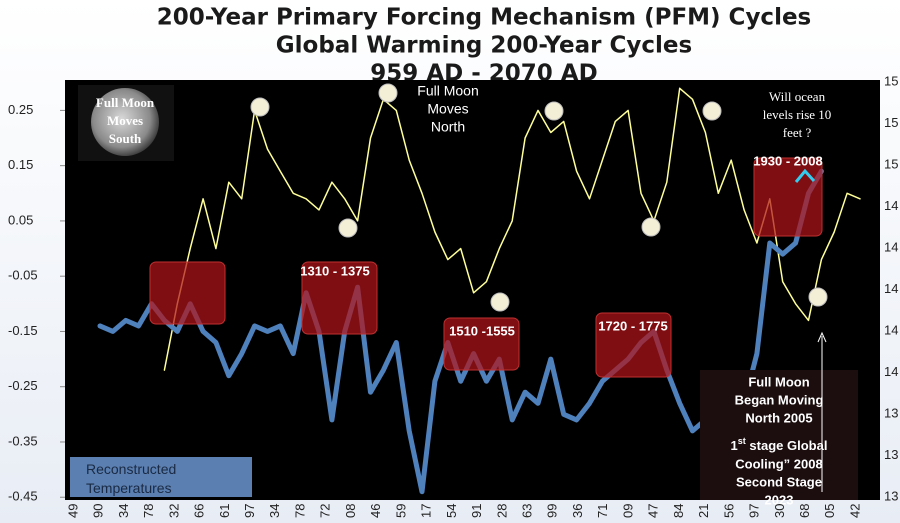 The image size is (900, 523). What do you see at coordinates (20, 219) in the screenshot?
I see `y-tick-label: 0.05` at bounding box center [20, 219].